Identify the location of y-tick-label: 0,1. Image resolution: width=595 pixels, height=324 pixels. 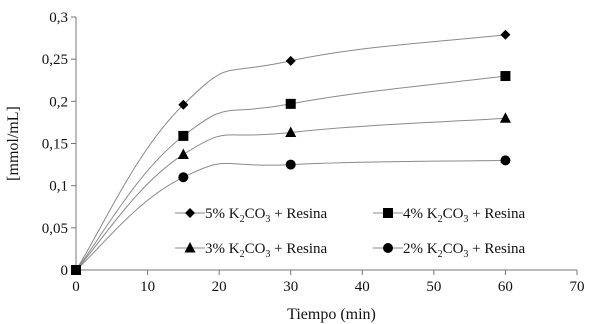
(58, 187).